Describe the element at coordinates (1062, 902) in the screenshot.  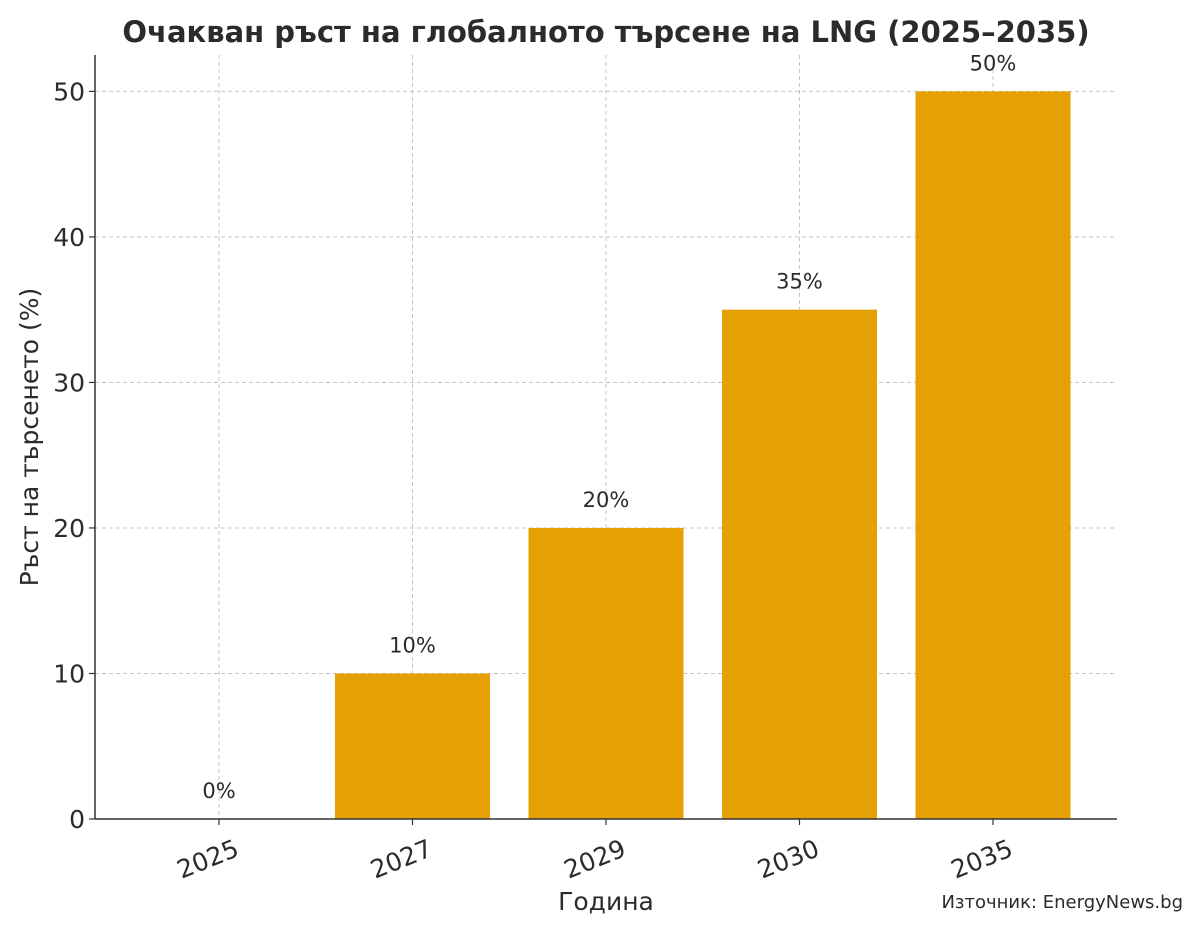
I see `source-note: Източник: EnergyNews.bg` at that location.